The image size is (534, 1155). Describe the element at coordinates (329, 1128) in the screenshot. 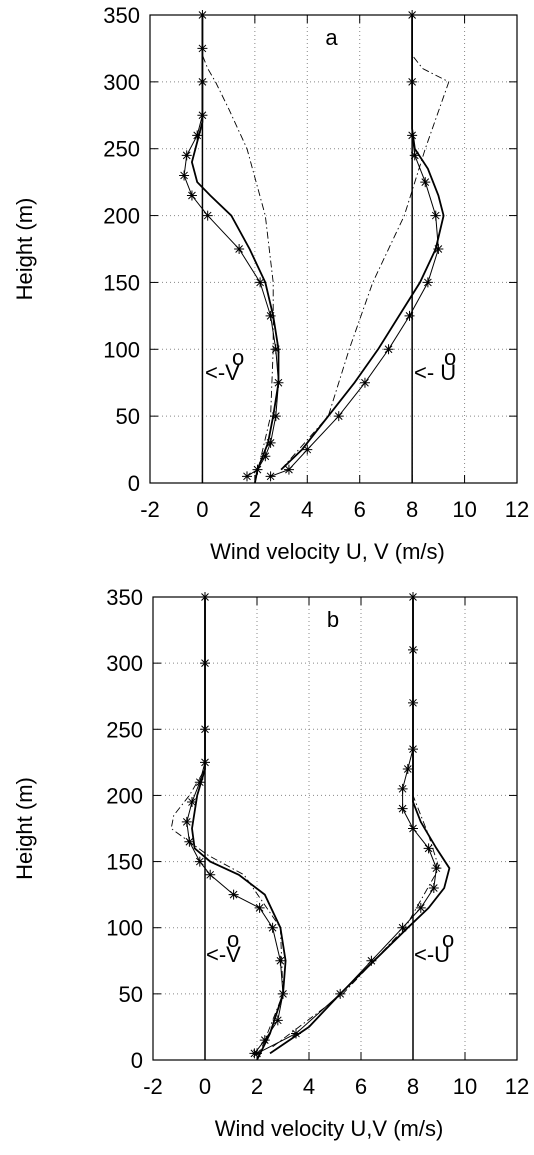

I see `x-axis-label: Wind velocity U,V (m/s)` at that location.